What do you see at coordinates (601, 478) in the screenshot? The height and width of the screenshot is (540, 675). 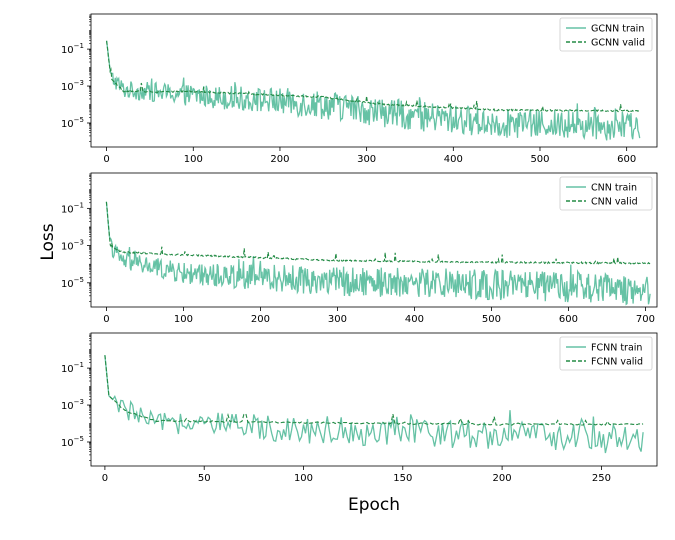 I see `x-tick-label: 250` at bounding box center [601, 478].